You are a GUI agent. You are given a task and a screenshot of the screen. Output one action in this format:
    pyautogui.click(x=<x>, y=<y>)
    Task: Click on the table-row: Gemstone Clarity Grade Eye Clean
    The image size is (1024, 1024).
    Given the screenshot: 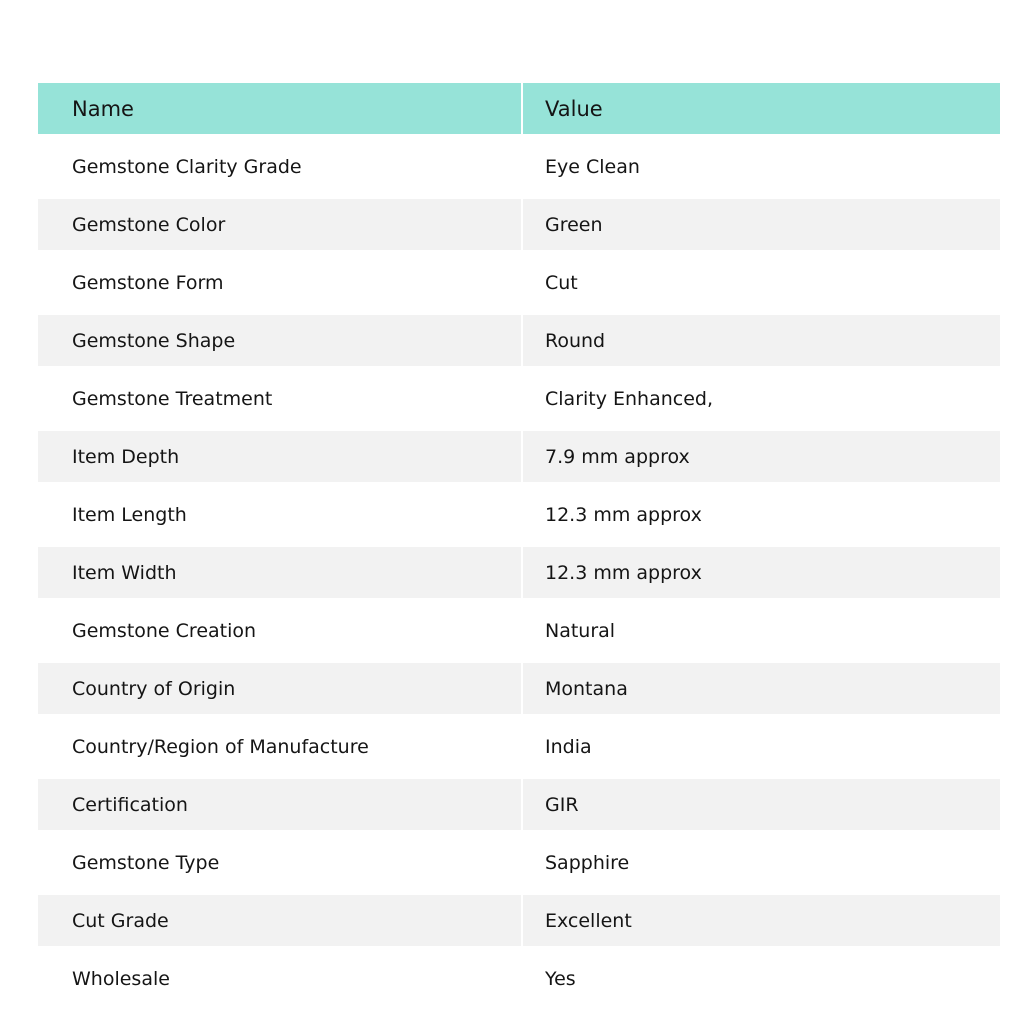 What is the action you would take?
    pyautogui.click(x=519, y=166)
    